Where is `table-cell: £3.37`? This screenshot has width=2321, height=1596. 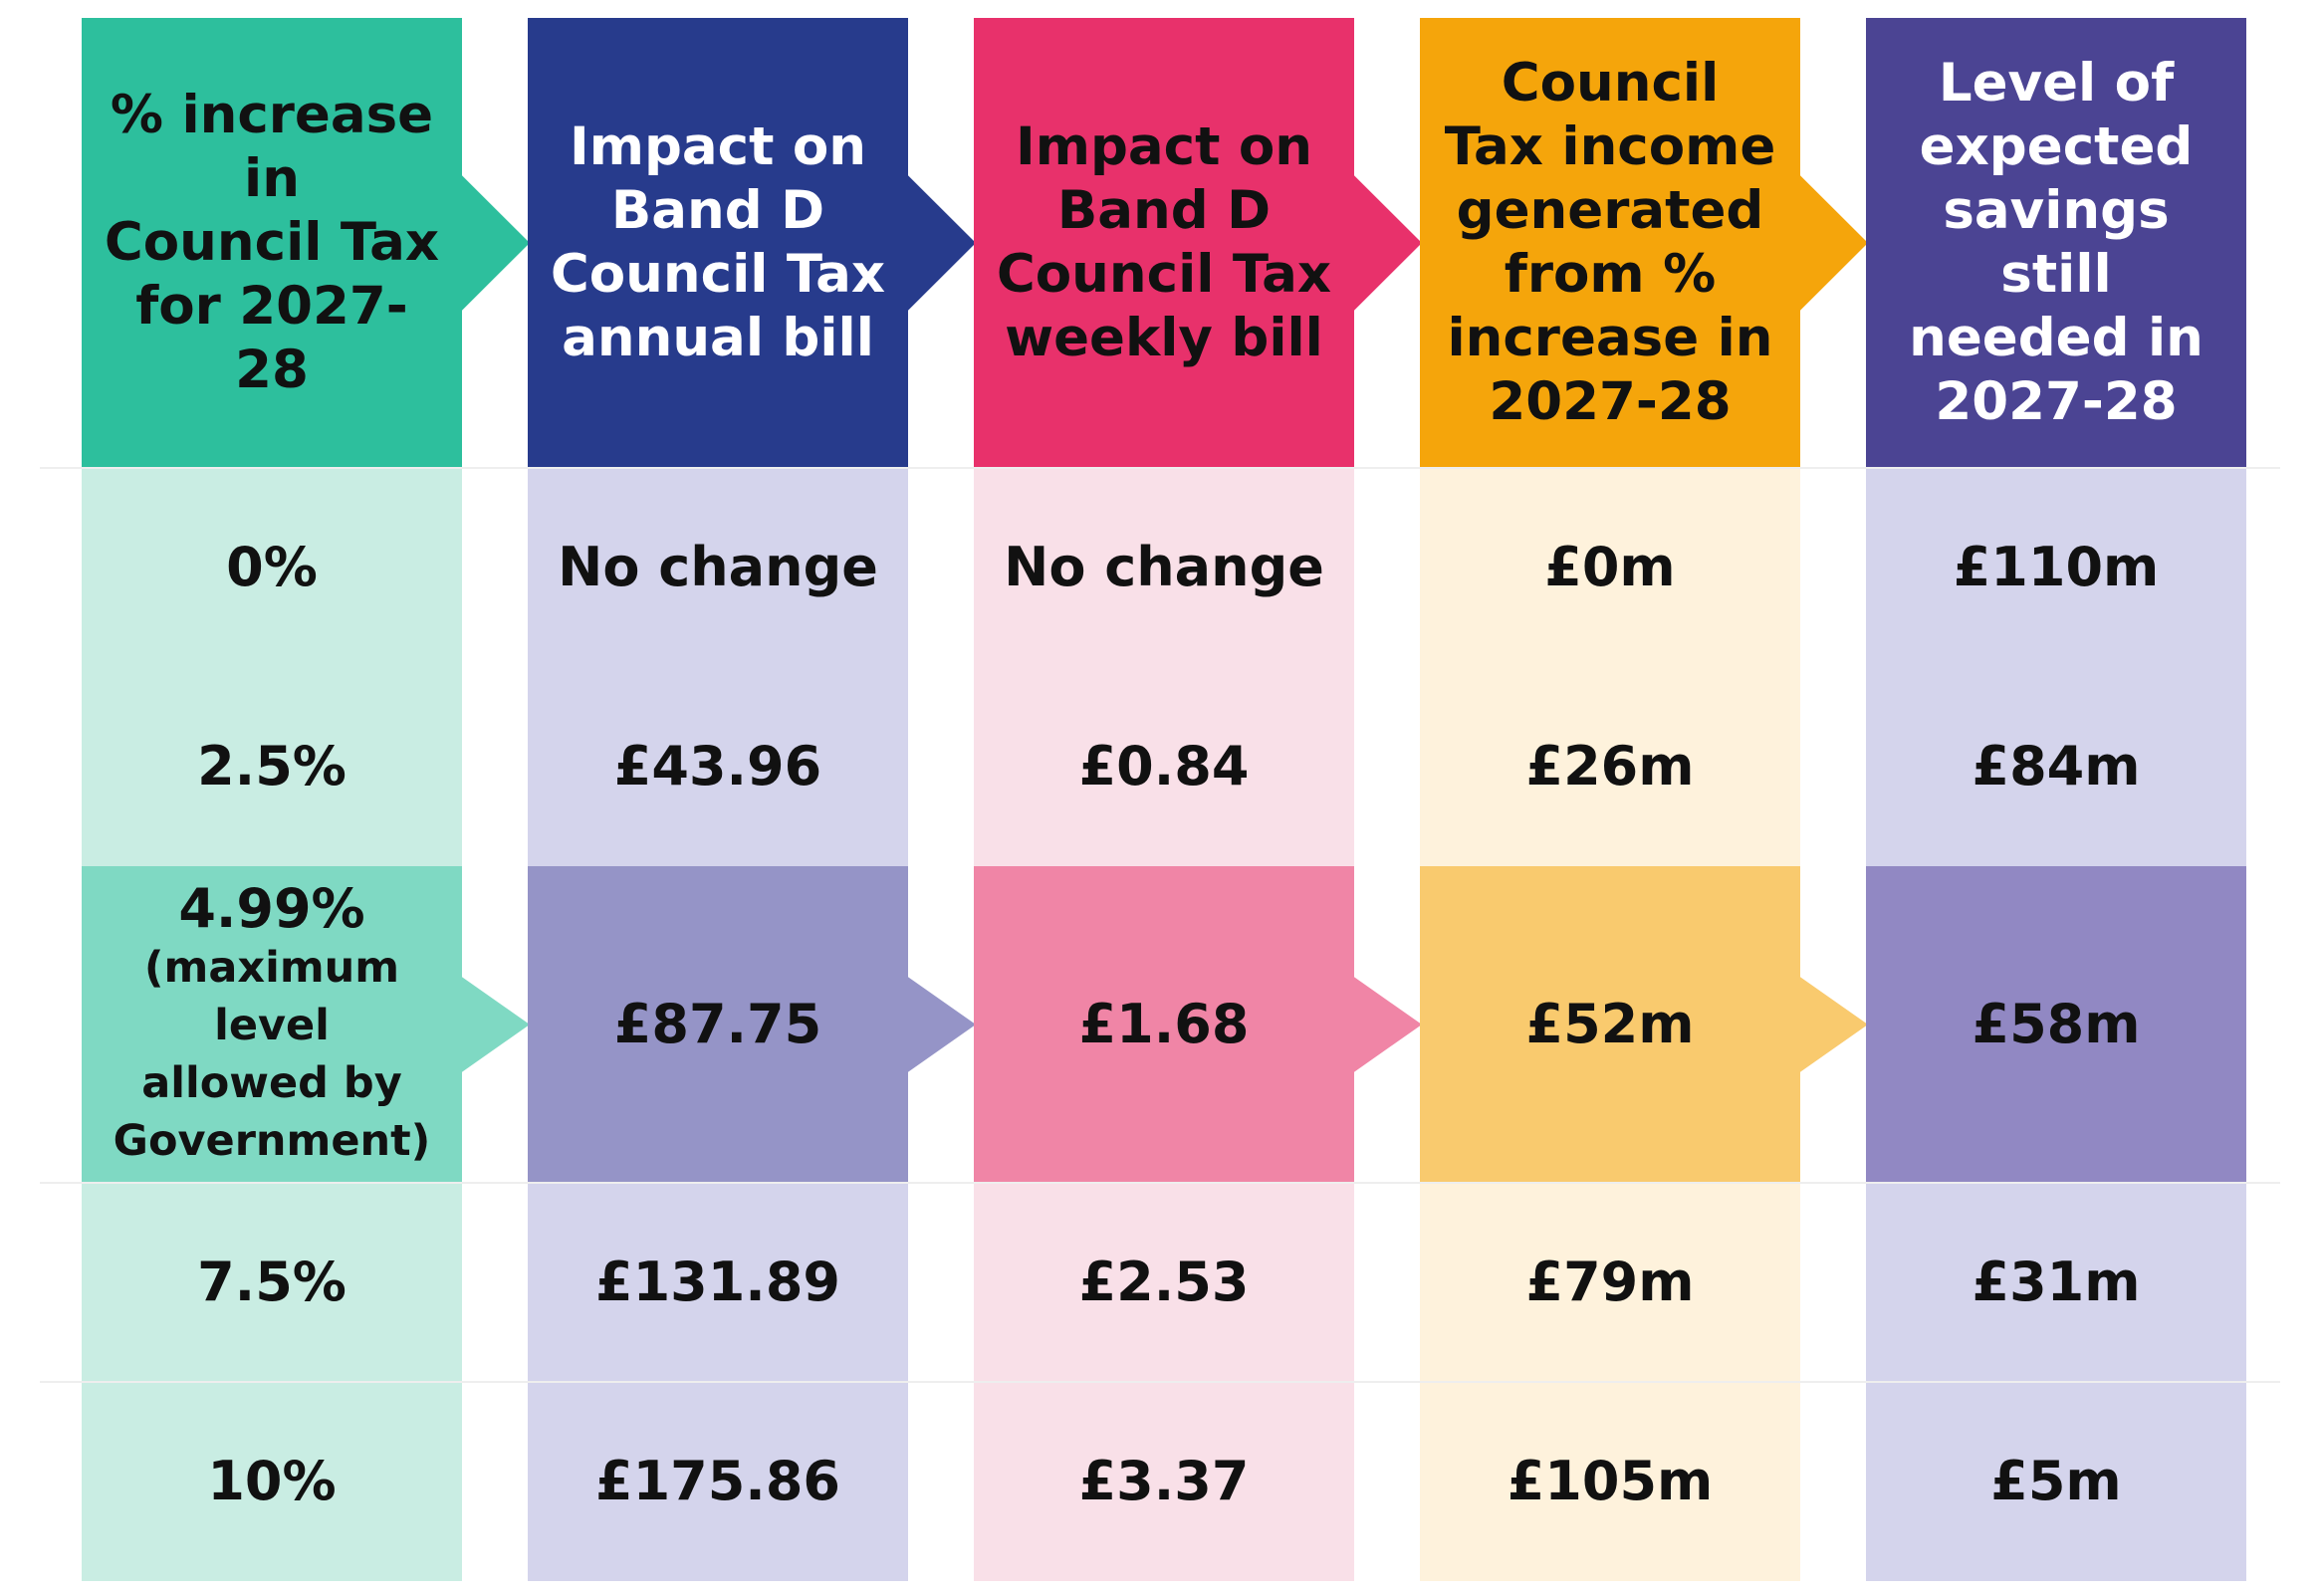 table-cell: £3.37 is located at coordinates (1164, 1481).